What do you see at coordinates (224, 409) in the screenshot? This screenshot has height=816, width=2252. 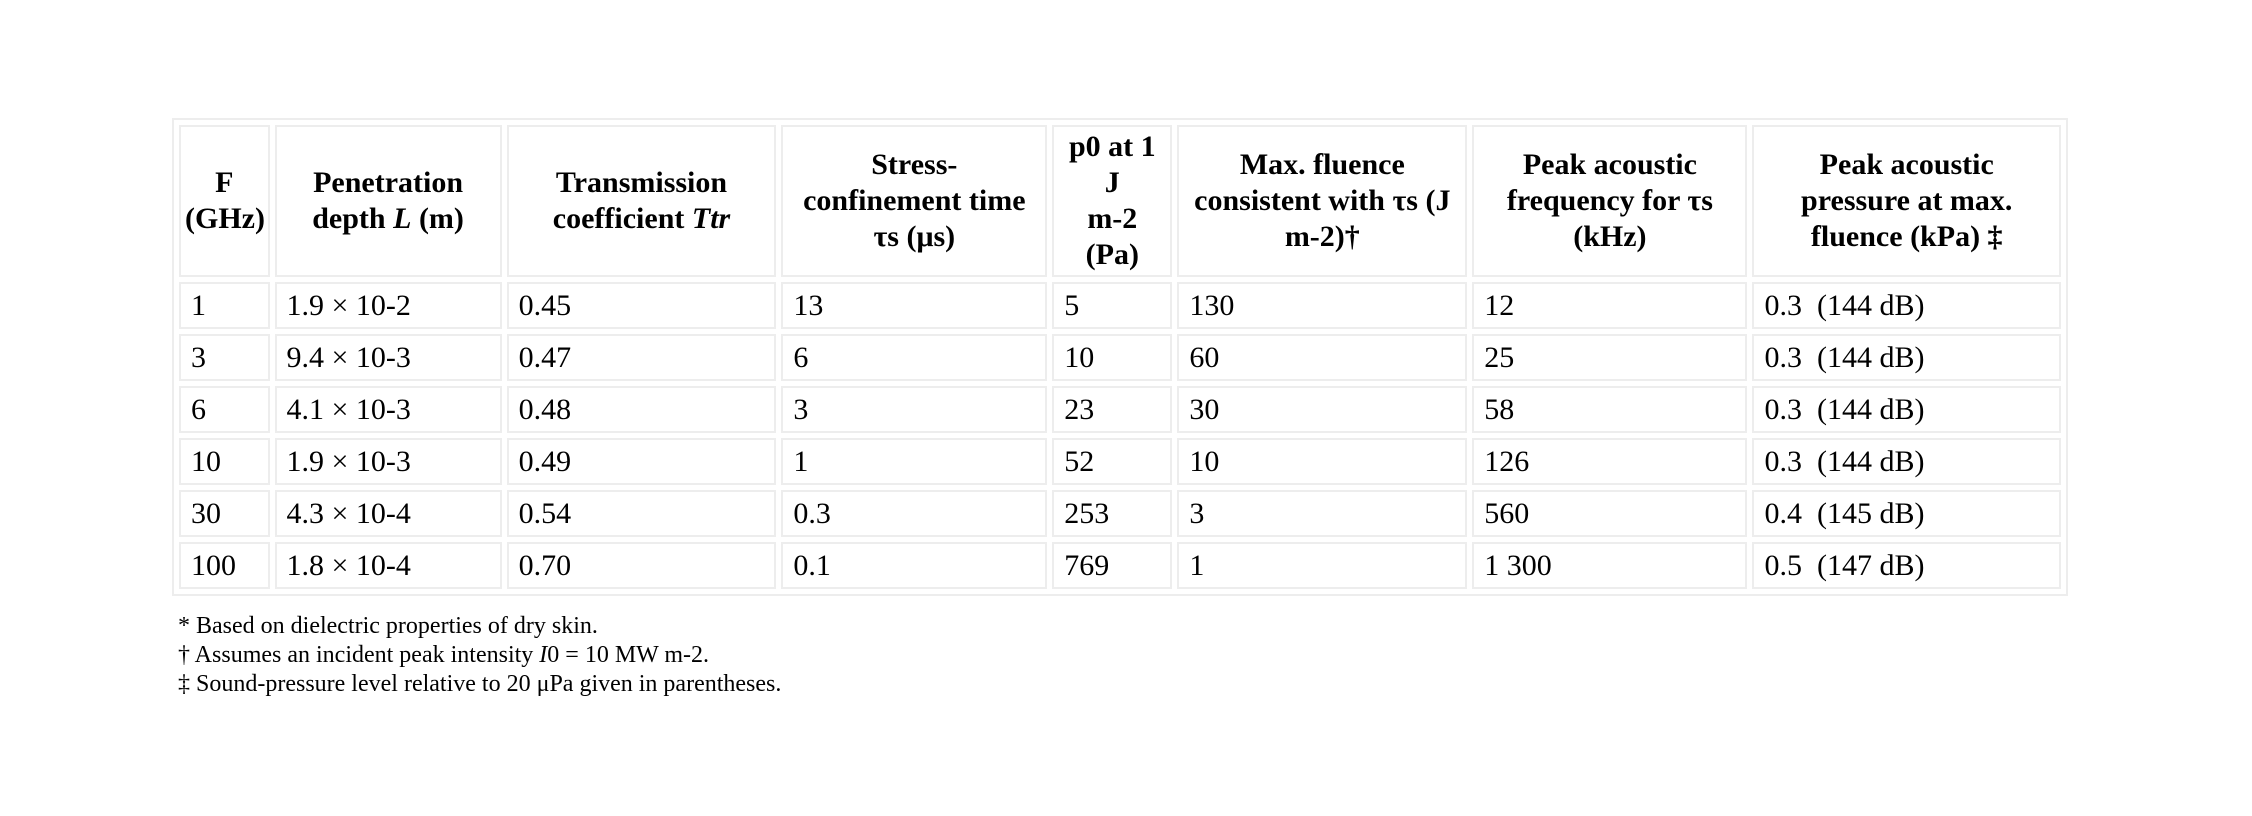 I see `cell-f-ghz: 6` at bounding box center [224, 409].